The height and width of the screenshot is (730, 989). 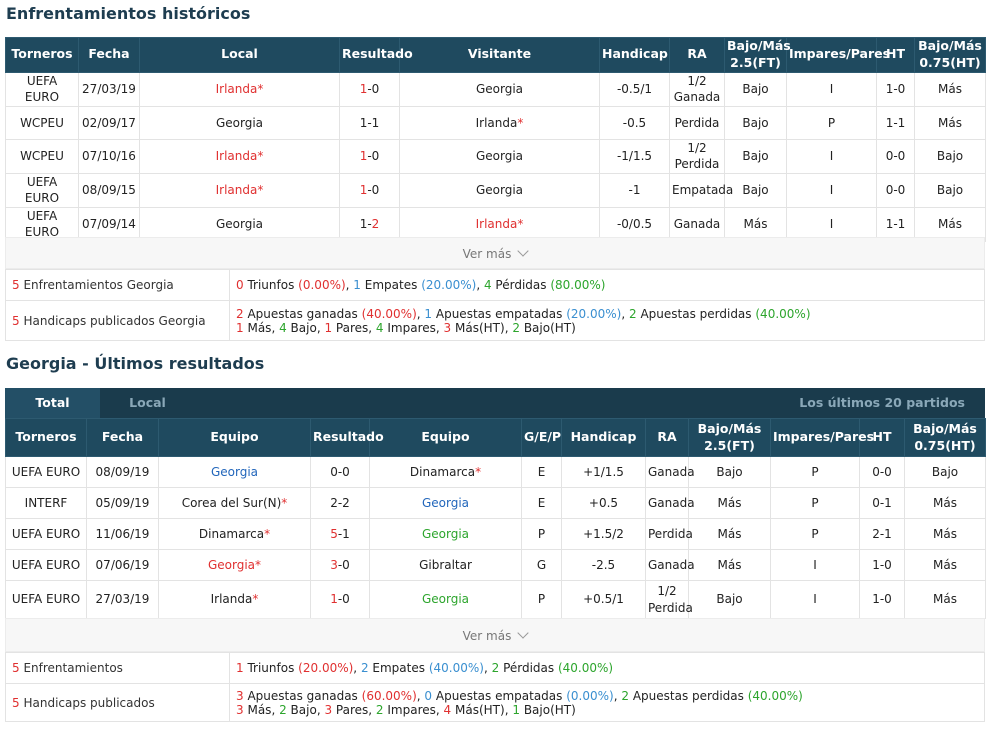 What do you see at coordinates (340, 503) in the screenshot?
I see `match-result: 2-2` at bounding box center [340, 503].